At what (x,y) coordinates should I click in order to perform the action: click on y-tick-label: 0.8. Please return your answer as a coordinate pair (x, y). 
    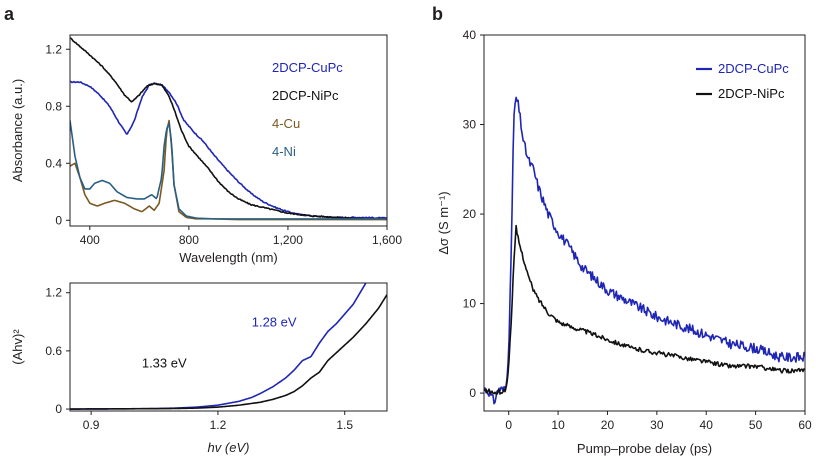
    Looking at the image, I should click on (53, 106).